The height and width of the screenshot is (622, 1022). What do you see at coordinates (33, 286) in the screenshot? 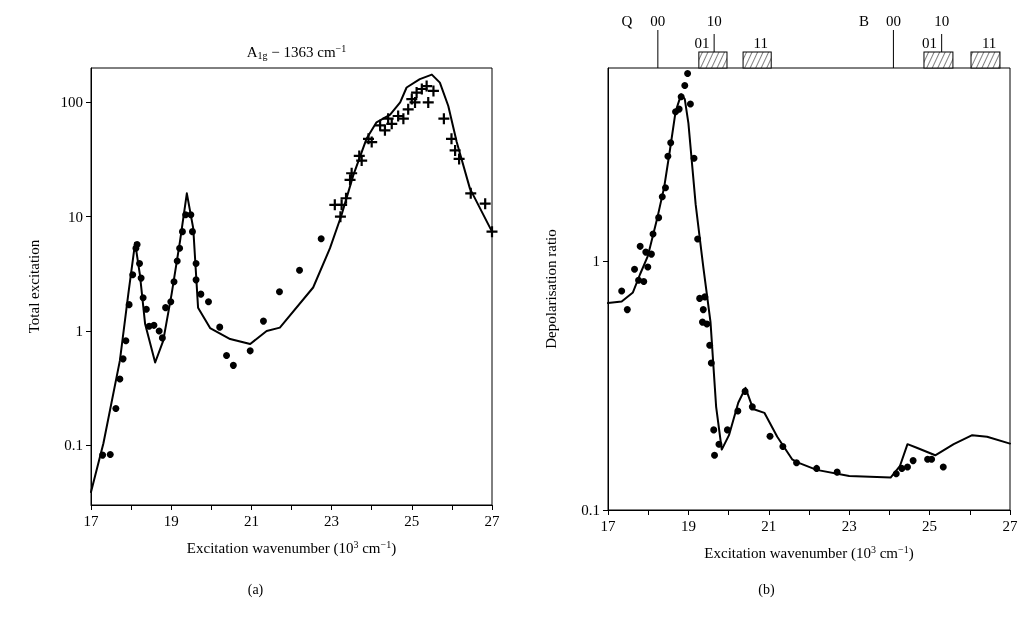
I see `y-axis-title: Total excitation` at bounding box center [33, 286].